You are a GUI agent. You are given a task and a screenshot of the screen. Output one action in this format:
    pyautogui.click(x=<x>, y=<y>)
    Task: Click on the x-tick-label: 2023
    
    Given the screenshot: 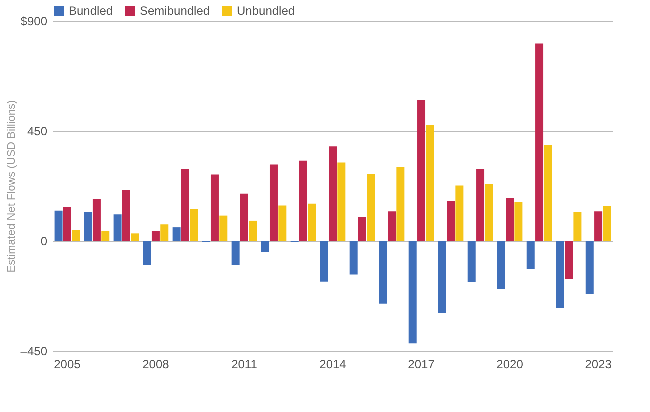 What is the action you would take?
    pyautogui.click(x=598, y=365)
    